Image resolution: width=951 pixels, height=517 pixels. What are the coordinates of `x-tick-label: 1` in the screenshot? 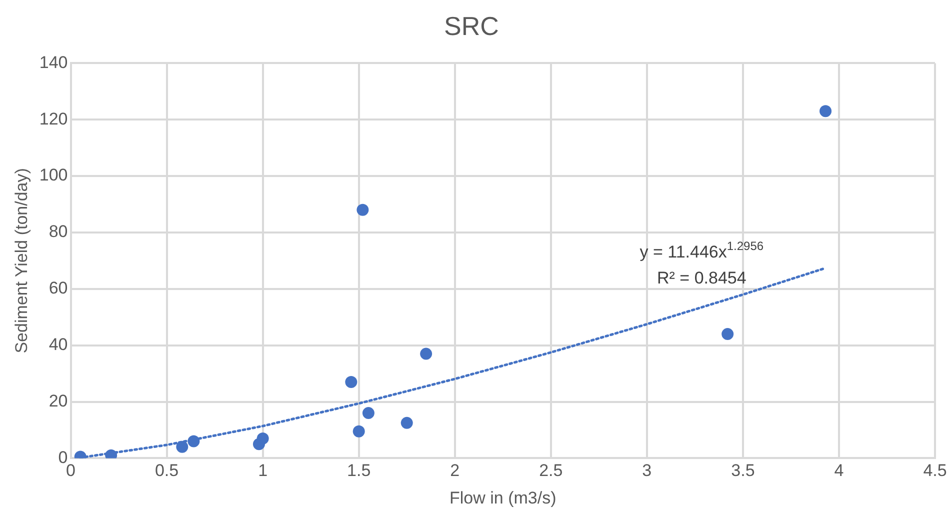 It's located at (263, 470).